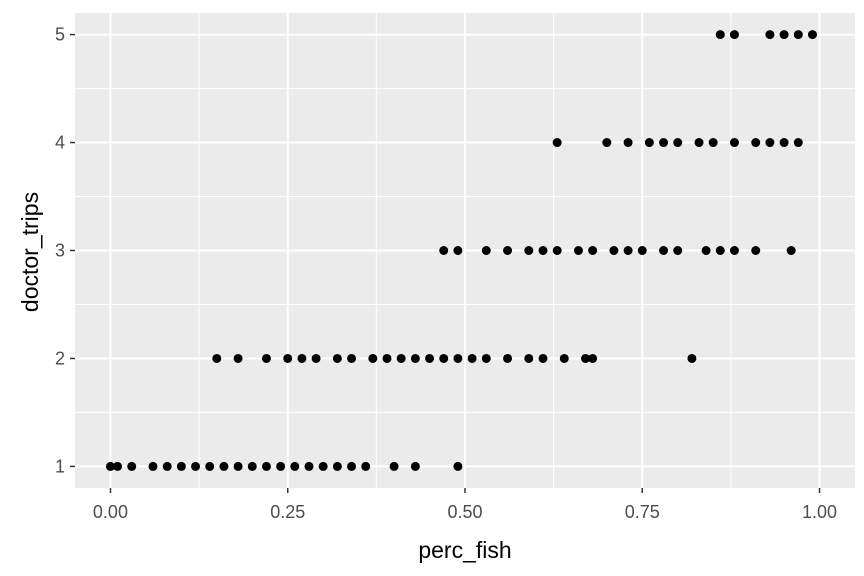 The image size is (864, 576). Describe the element at coordinates (60, 251) in the screenshot. I see `y-tick-label: 3` at that location.